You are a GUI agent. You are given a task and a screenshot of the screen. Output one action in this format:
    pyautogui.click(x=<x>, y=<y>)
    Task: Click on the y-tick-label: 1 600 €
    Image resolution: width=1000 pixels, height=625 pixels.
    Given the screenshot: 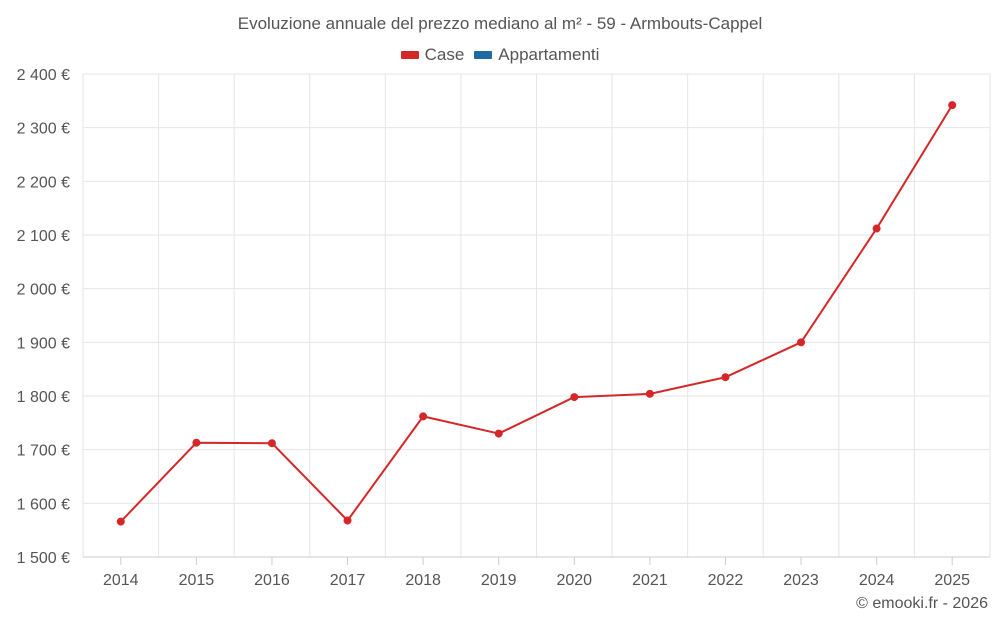 What is the action you would take?
    pyautogui.click(x=43, y=504)
    